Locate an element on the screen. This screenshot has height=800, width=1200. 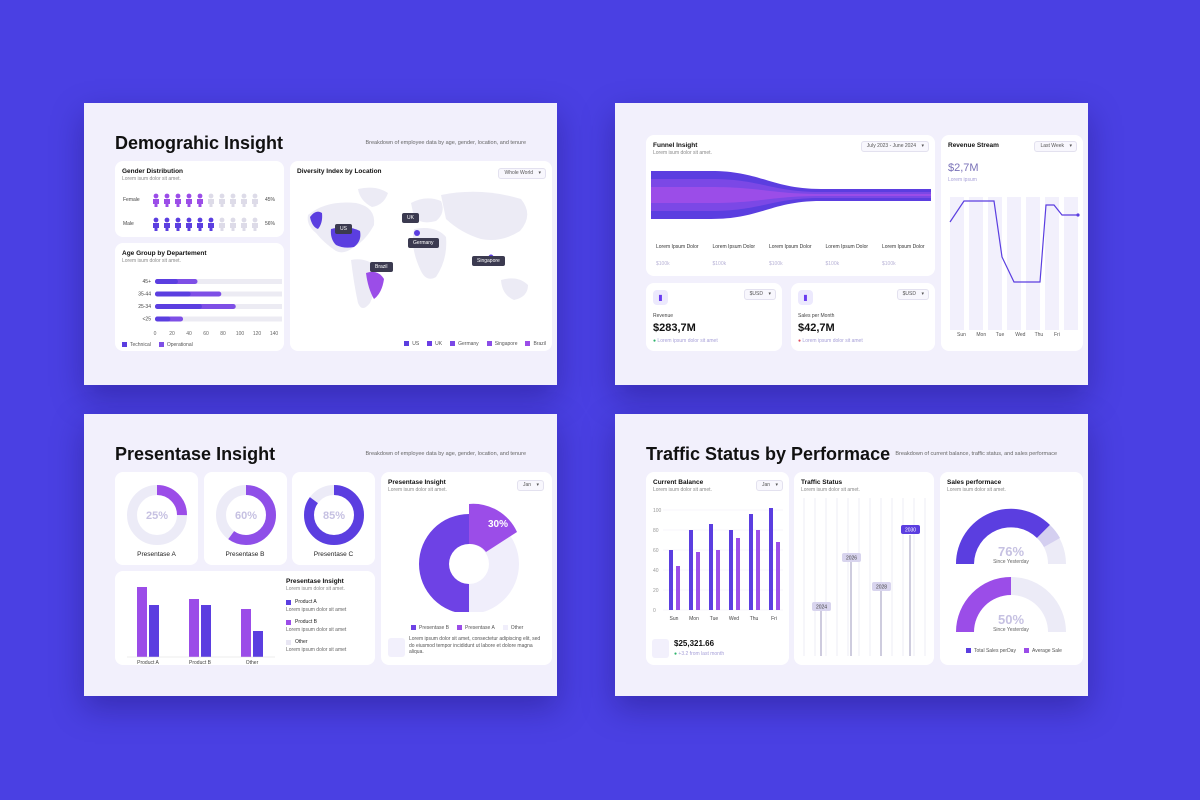
map-legend: US UK Germany Singapore Brazil is located at coordinates (475, 344).